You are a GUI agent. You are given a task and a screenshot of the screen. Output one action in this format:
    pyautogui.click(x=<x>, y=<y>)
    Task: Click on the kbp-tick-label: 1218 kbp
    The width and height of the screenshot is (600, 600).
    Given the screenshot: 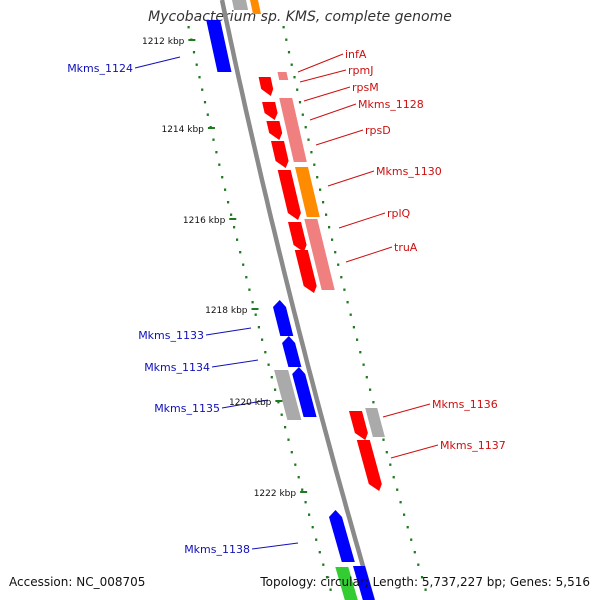 What is the action you would take?
    pyautogui.click(x=226, y=311)
    